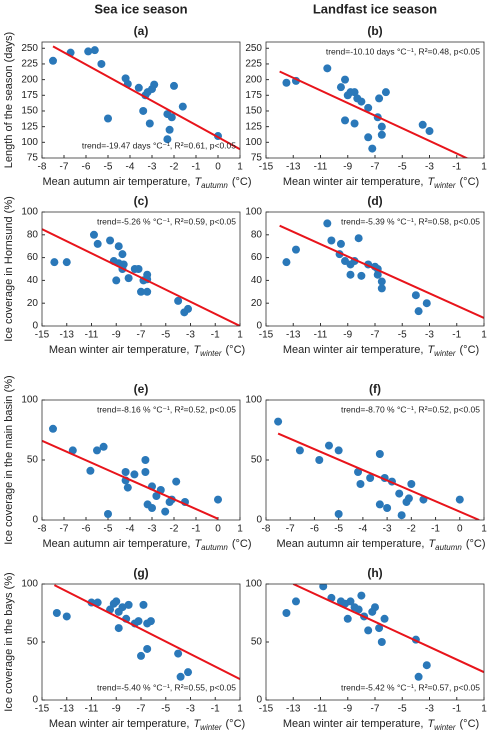 This screenshot has width=500, height=742. Describe the element at coordinates (9, 100) in the screenshot. I see `y-axis-label: Length of the season (days)` at that location.